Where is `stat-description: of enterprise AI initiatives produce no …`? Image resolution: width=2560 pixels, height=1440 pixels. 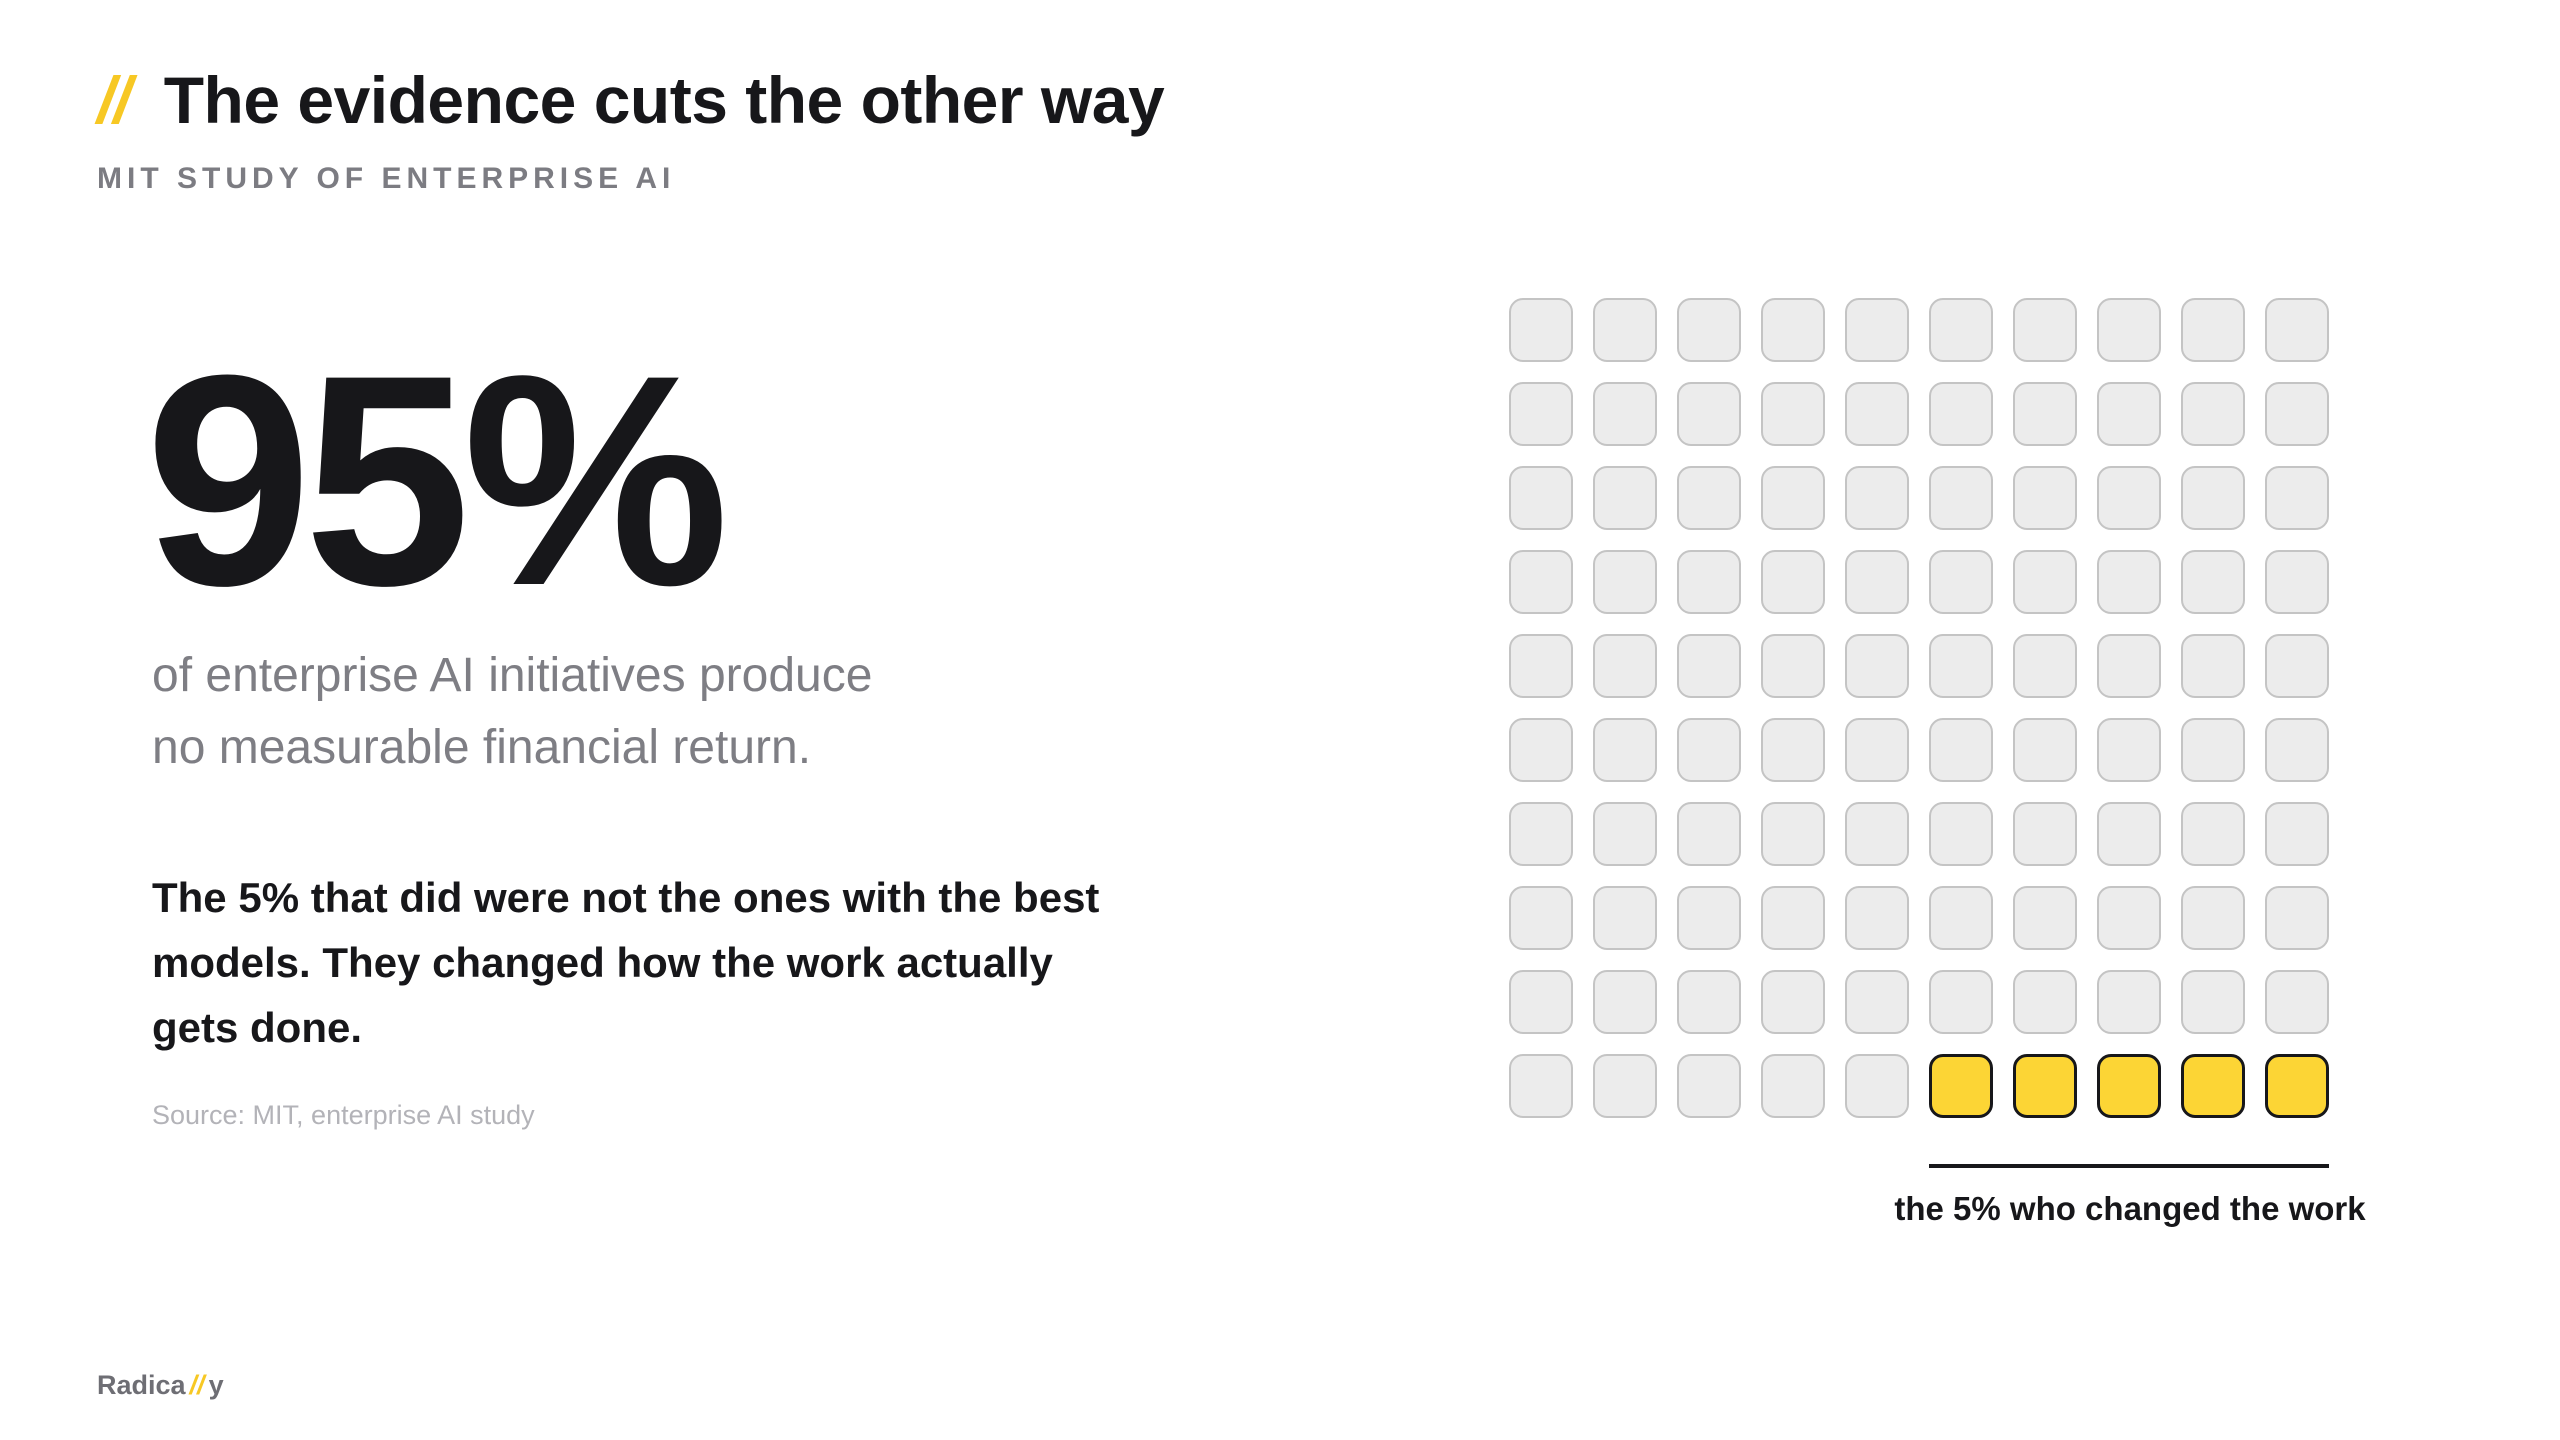
stat-description: of enterprise AI initiatives produce no … is located at coordinates (602, 712).